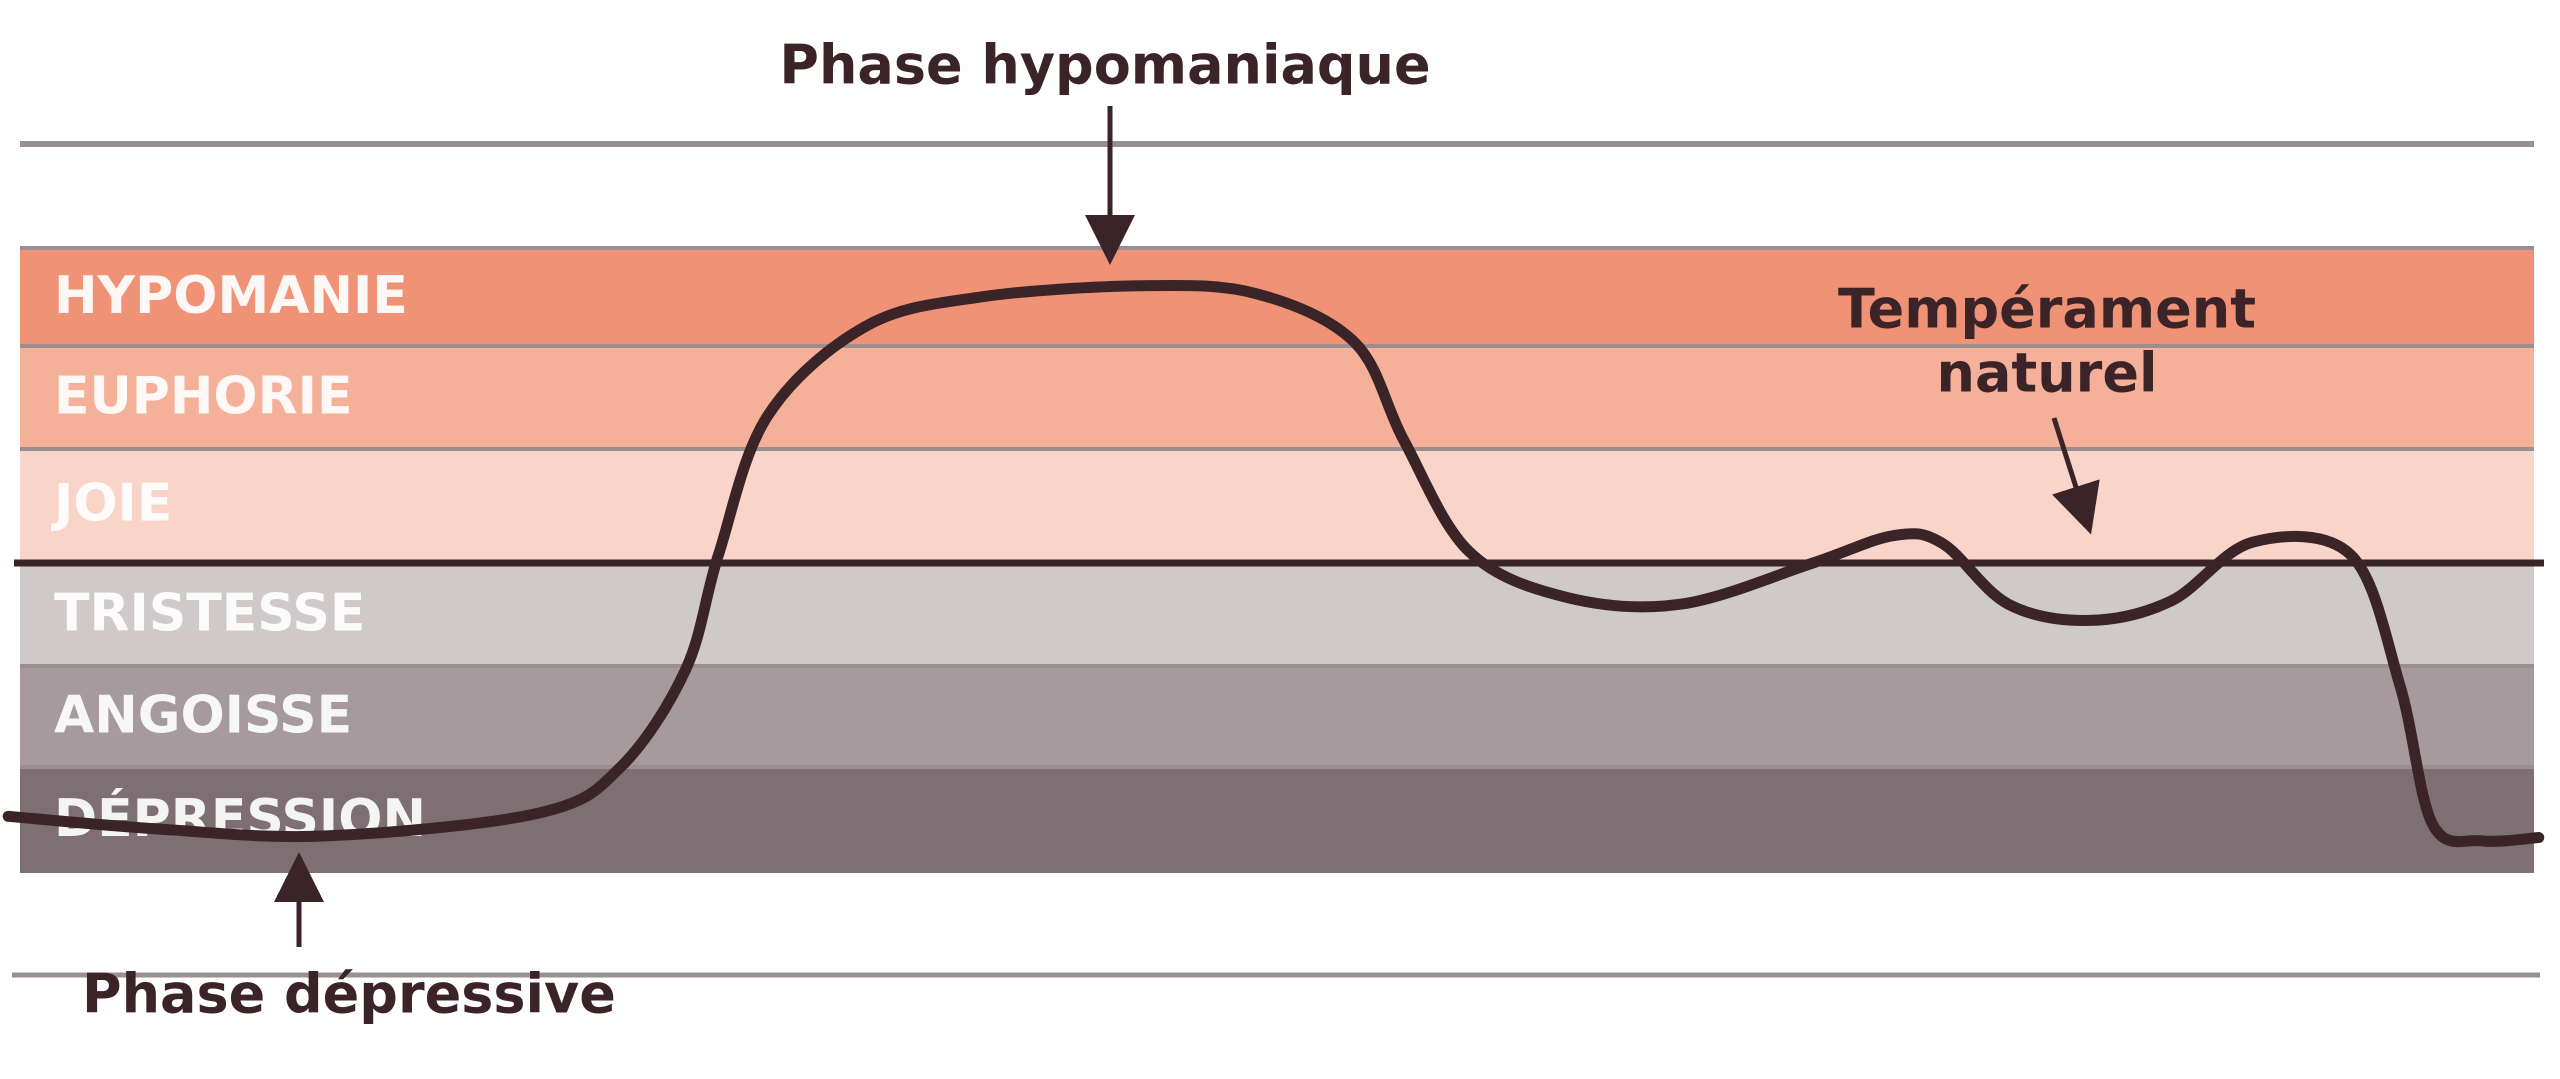 This screenshot has height=1079, width=2560. What do you see at coordinates (349, 994) in the screenshot?
I see `annotation-depressive: Phase dépressive` at bounding box center [349, 994].